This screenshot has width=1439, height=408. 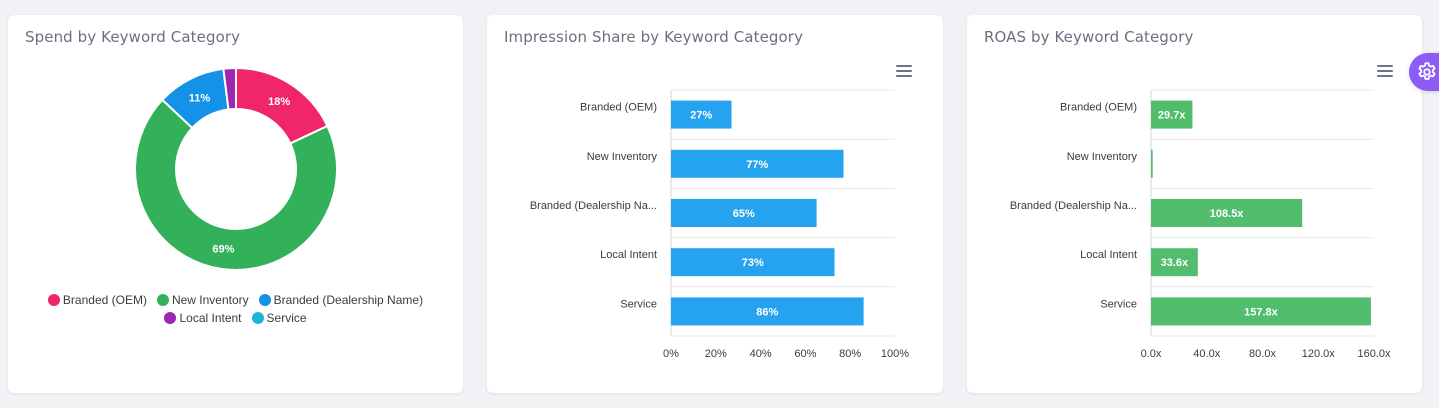 I want to click on roas-bar-service, so click(x=1261, y=311).